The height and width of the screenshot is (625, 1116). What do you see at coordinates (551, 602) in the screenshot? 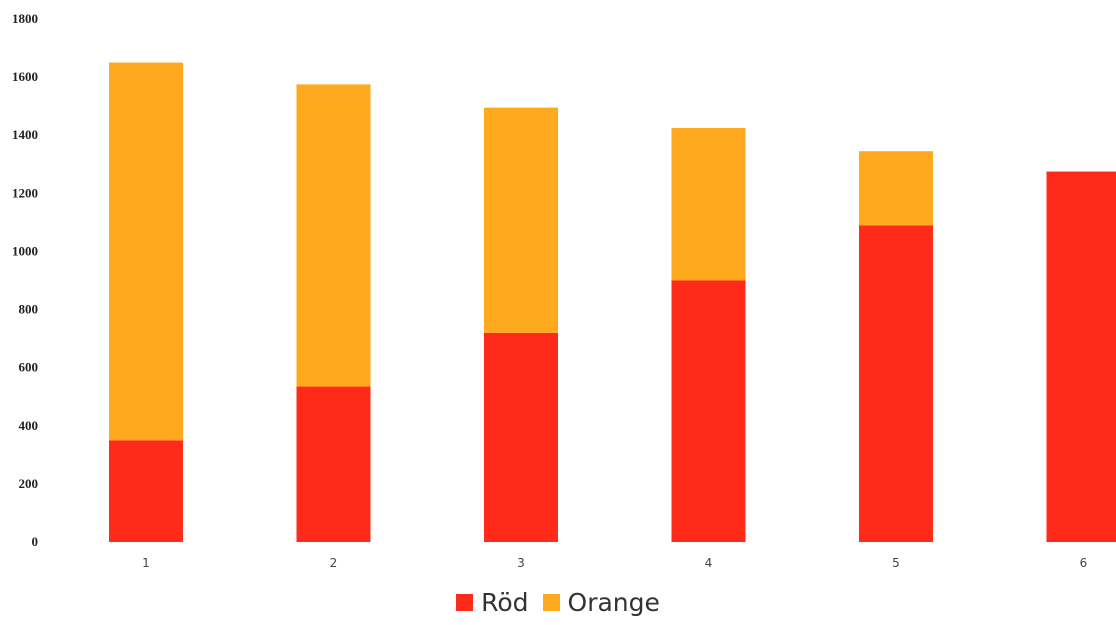
I see `legend-swatch-orange` at bounding box center [551, 602].